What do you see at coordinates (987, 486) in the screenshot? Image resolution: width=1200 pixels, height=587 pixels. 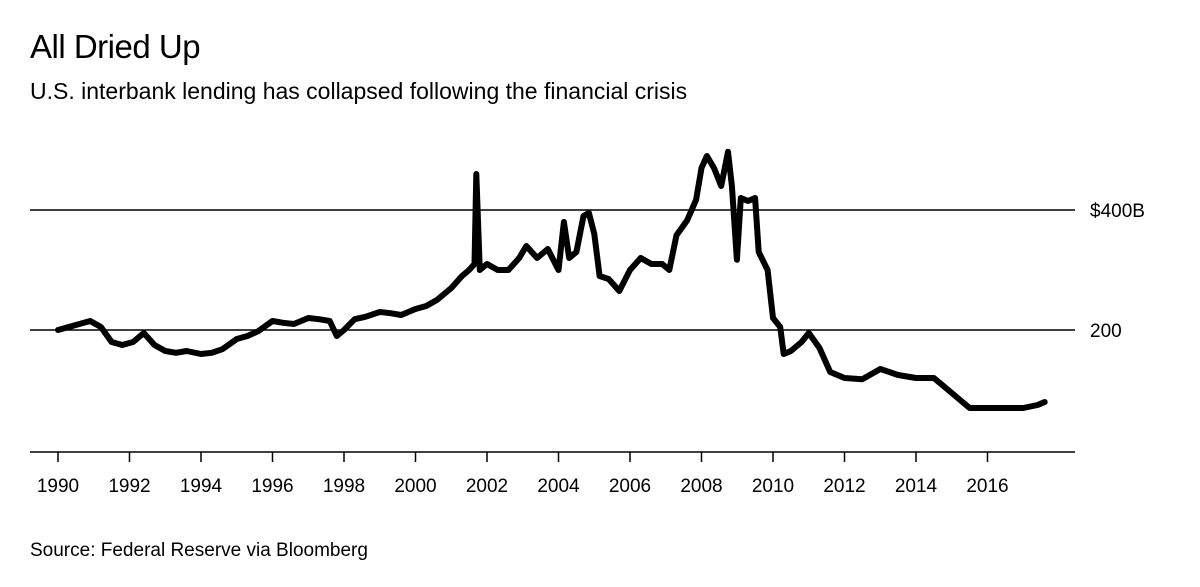 I see `x-tick-label: 2016` at bounding box center [987, 486].